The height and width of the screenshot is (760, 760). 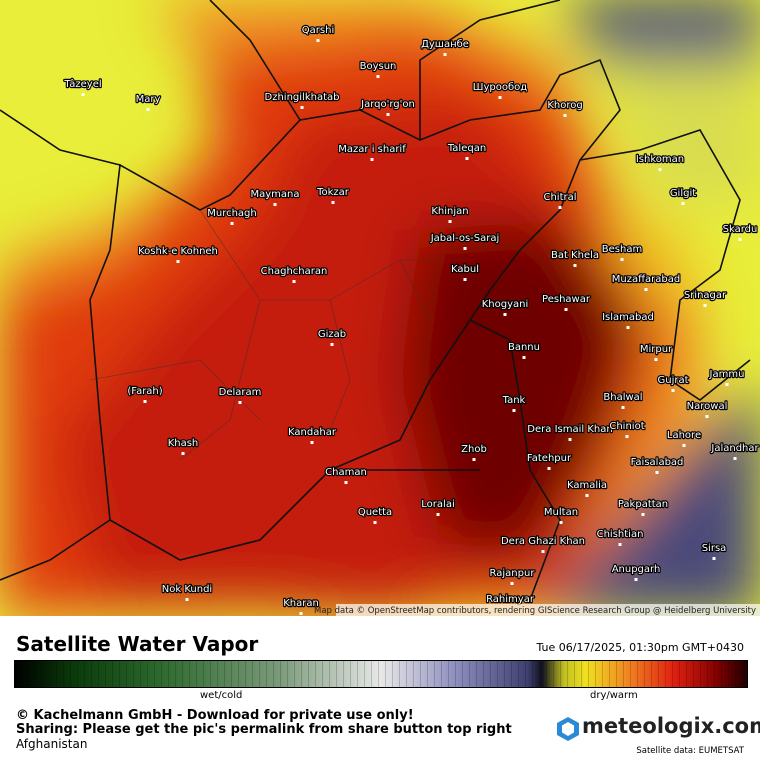 I want to click on city-label: Zhob, so click(x=474, y=449).